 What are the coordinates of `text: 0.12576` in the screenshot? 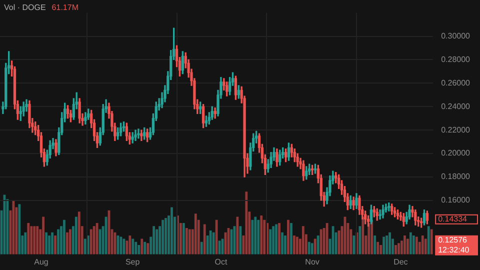 It's located at (453, 240).